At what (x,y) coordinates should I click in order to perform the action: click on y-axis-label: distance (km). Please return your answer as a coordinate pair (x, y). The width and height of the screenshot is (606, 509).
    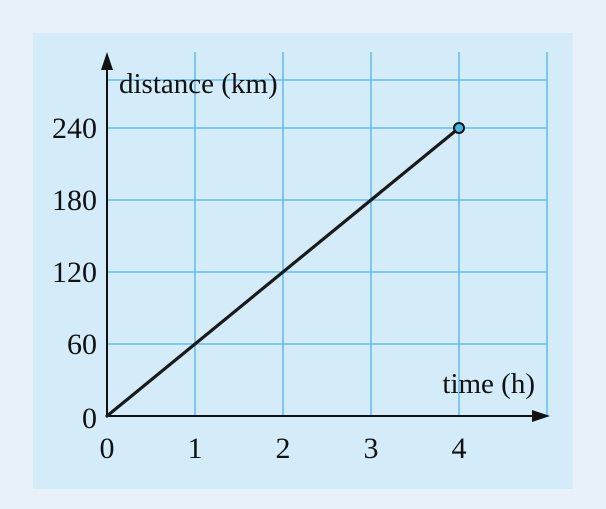
    Looking at the image, I should click on (198, 84).